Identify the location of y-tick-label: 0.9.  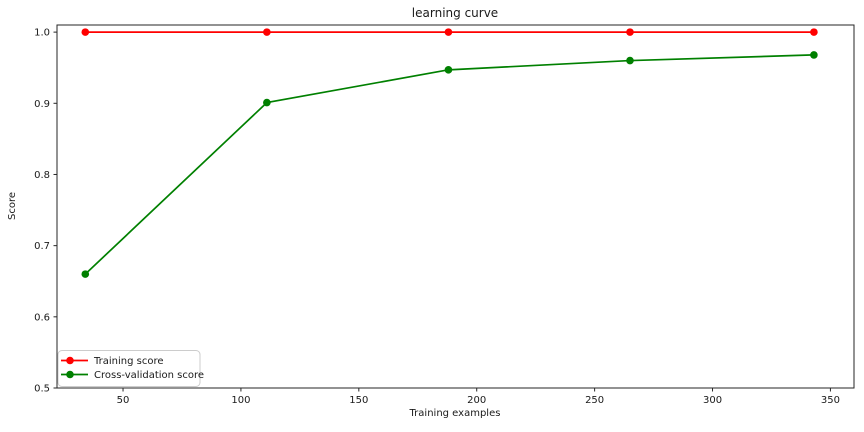
(42, 104).